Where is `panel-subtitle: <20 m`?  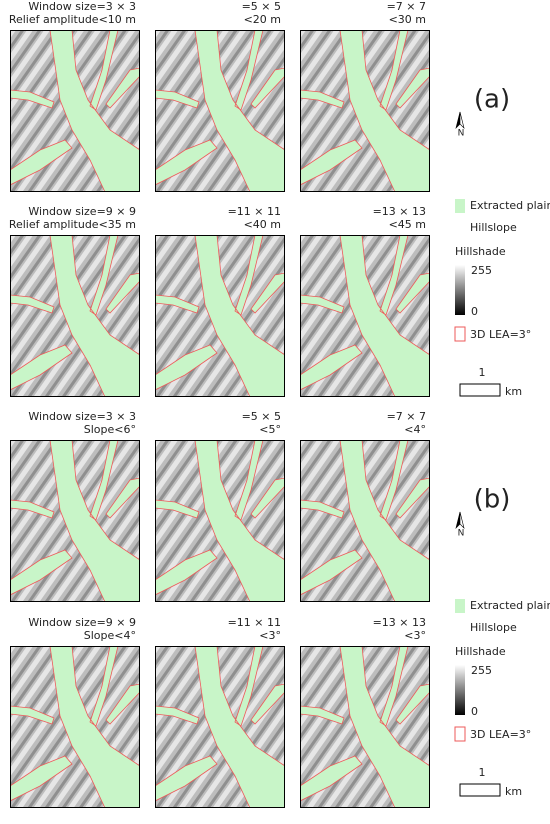
panel-subtitle: <20 m is located at coordinates (262, 19).